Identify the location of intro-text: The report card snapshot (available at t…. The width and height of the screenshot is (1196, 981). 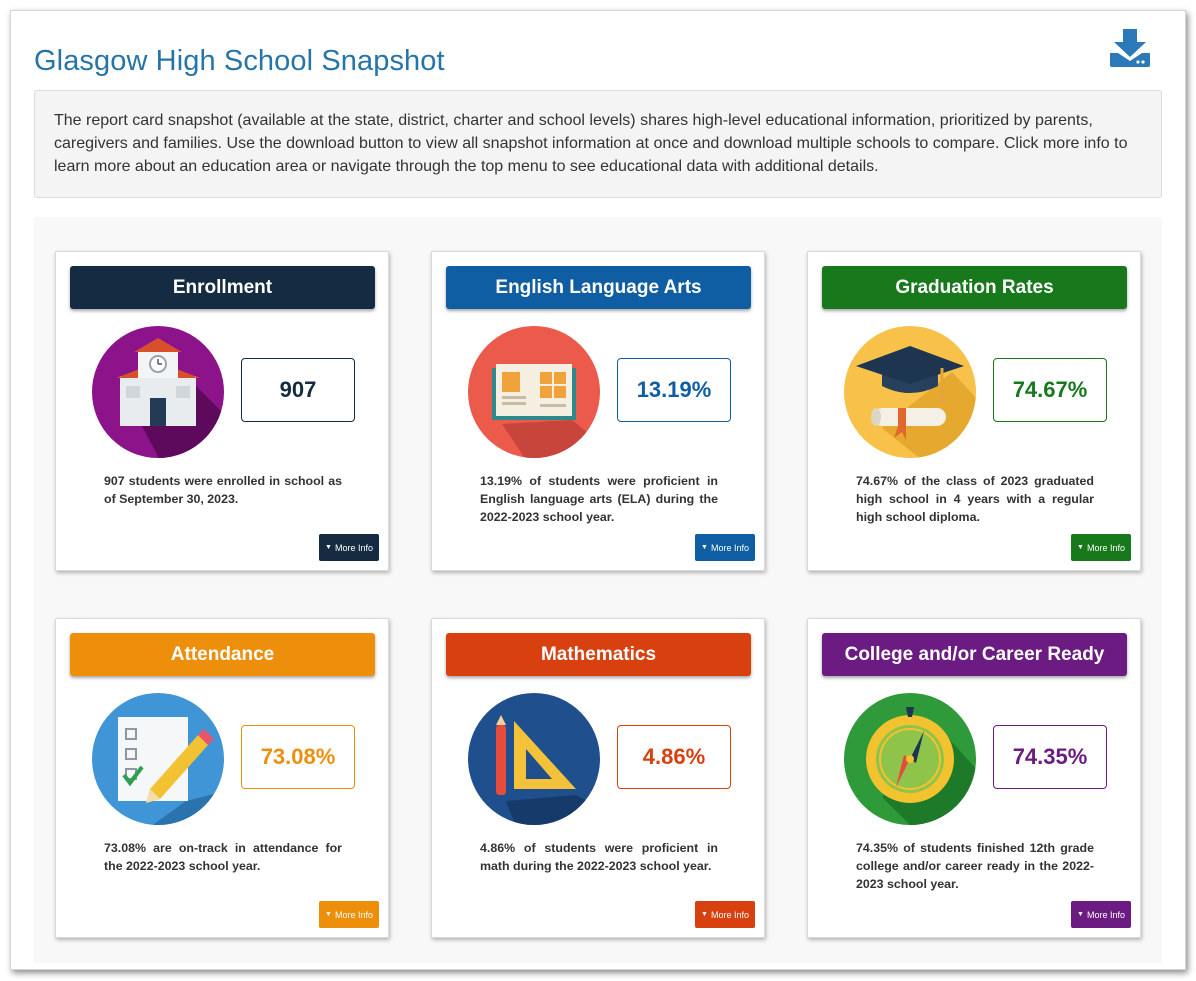
(591, 143).